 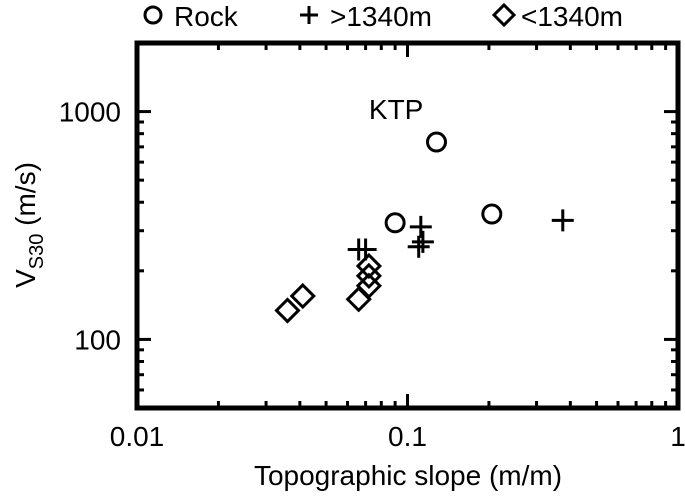 I want to click on y-axis-label-unit: (m/s), so click(x=25, y=198).